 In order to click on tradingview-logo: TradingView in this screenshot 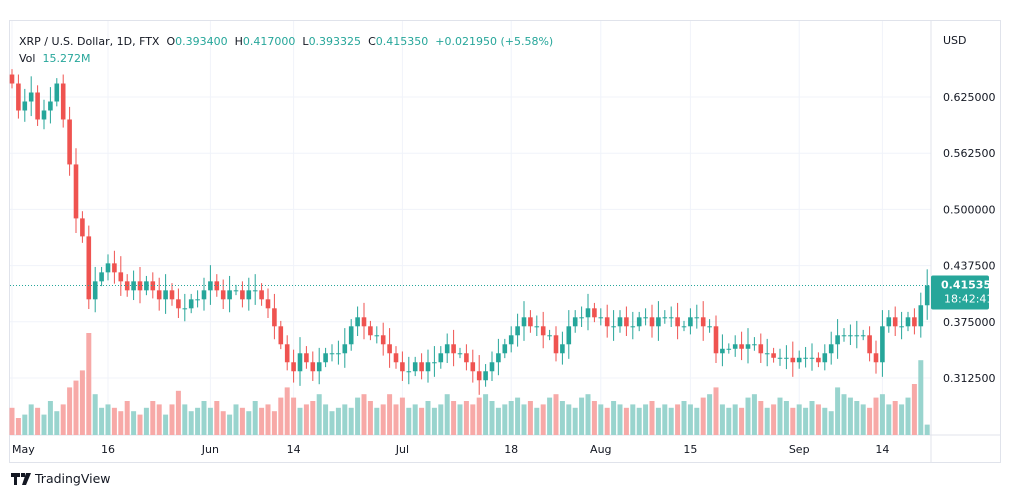, I will do `click(61, 478)`.